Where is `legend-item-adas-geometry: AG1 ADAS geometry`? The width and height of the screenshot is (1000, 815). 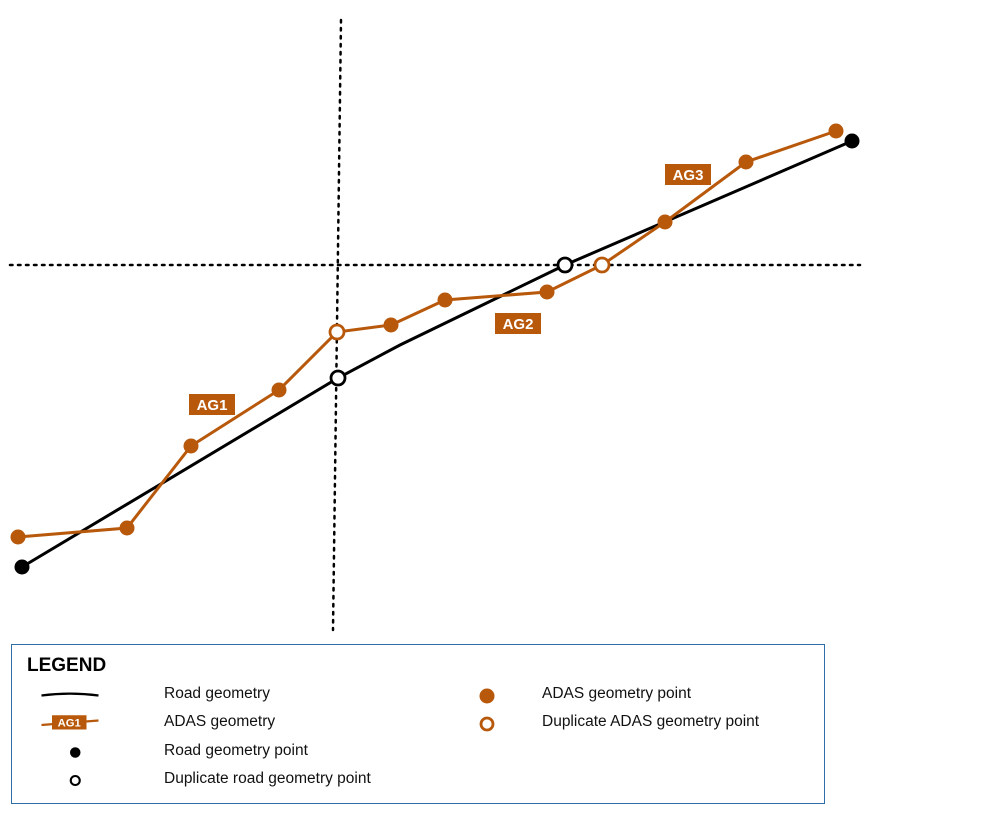 legend-item-adas-geometry: AG1 ADAS geometry is located at coordinates (240, 722).